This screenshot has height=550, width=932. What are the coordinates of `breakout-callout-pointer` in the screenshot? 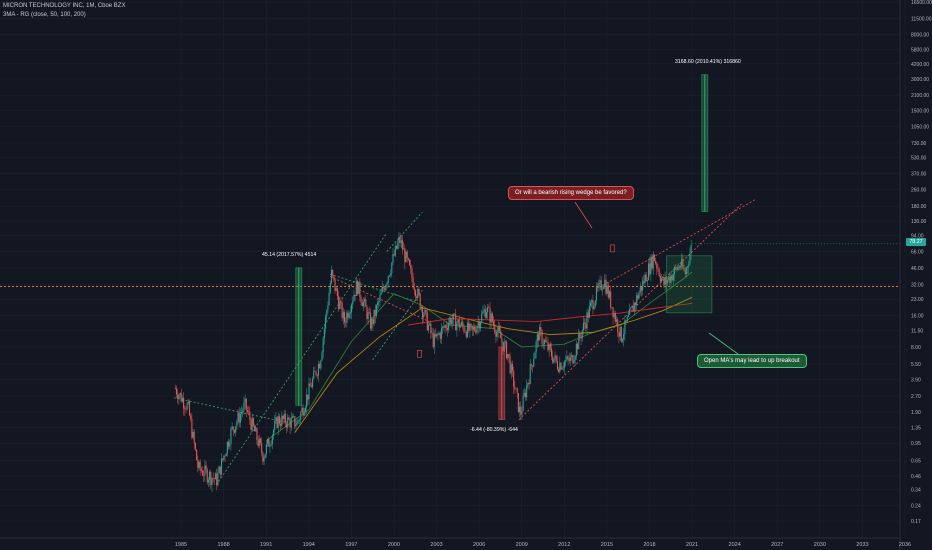 It's located at (723, 343).